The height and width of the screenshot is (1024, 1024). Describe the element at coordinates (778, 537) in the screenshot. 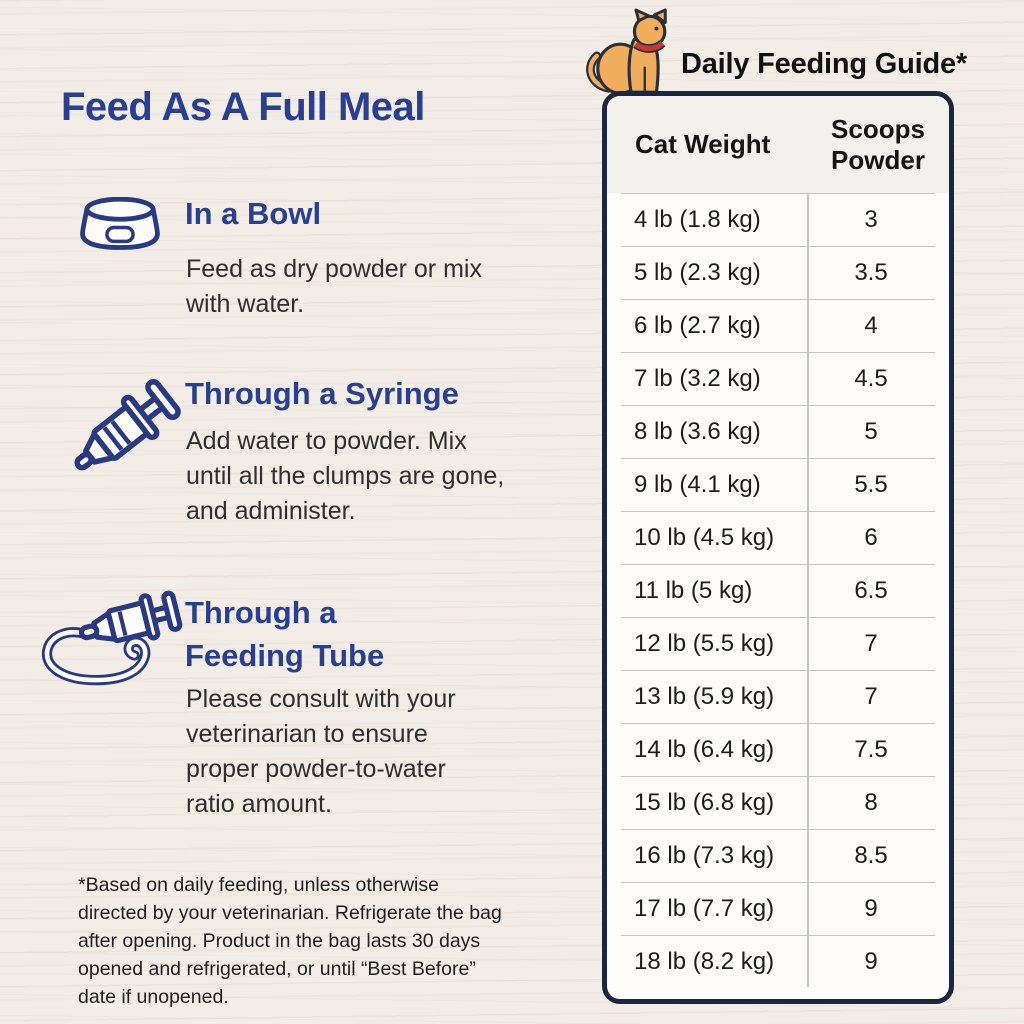

I see `table-row: 10 lb (4.5 kg) 6` at that location.